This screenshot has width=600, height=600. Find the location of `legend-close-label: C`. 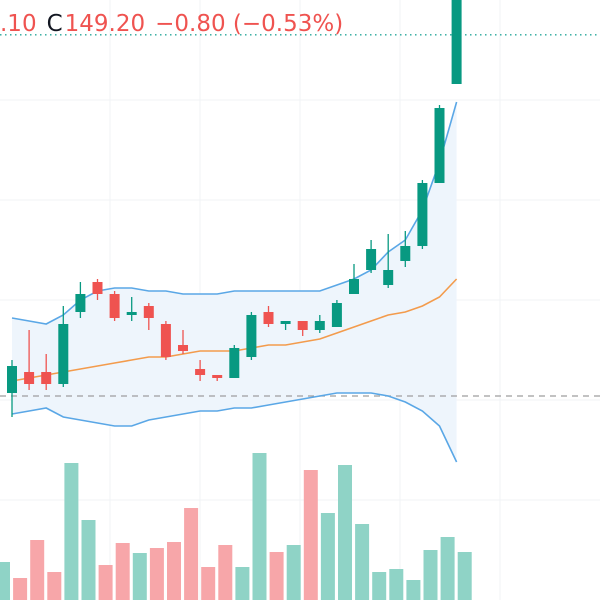

legend-close-label: C is located at coordinates (54, 24).